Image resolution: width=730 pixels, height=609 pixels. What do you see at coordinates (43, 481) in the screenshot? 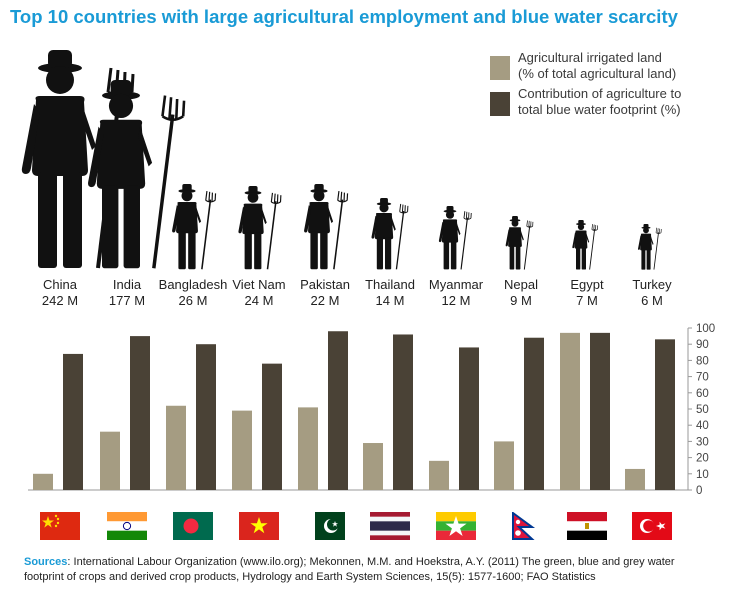
I see `bar-irrigated-china` at bounding box center [43, 481].